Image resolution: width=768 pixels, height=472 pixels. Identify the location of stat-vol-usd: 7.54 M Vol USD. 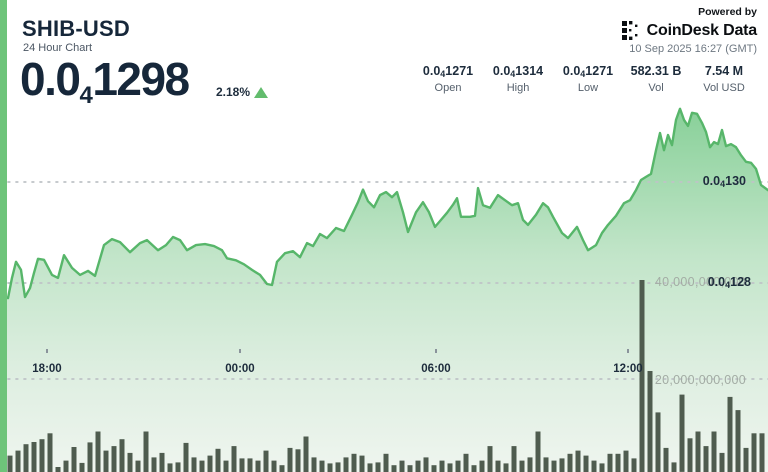
(724, 79).